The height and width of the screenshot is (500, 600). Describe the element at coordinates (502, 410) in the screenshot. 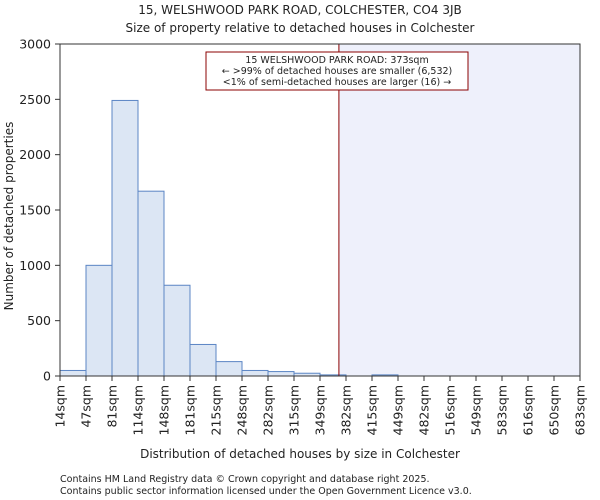

I see `x-tick-label: 583sqm` at that location.